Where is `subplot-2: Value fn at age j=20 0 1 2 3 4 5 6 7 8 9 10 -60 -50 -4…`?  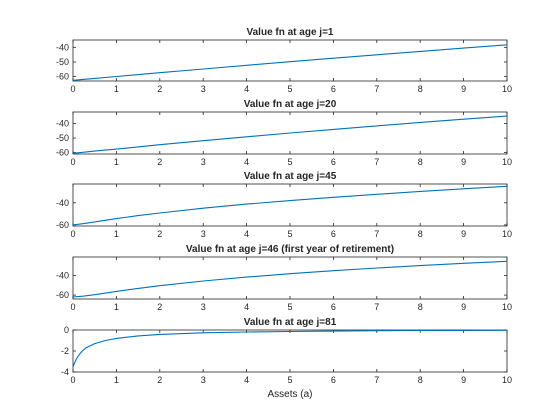 subplot-2: Value fn at age j=20 0 1 2 3 4 5 6 7 8 9 10 -60 -50 -4… is located at coordinates (284, 133).